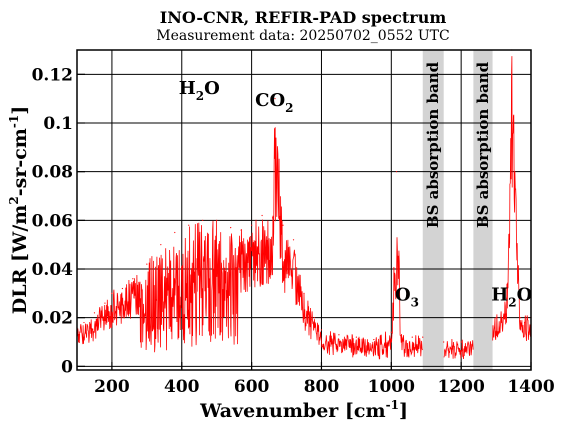  Describe the element at coordinates (530, 387) in the screenshot. I see `x-tick-label: 1400` at that location.